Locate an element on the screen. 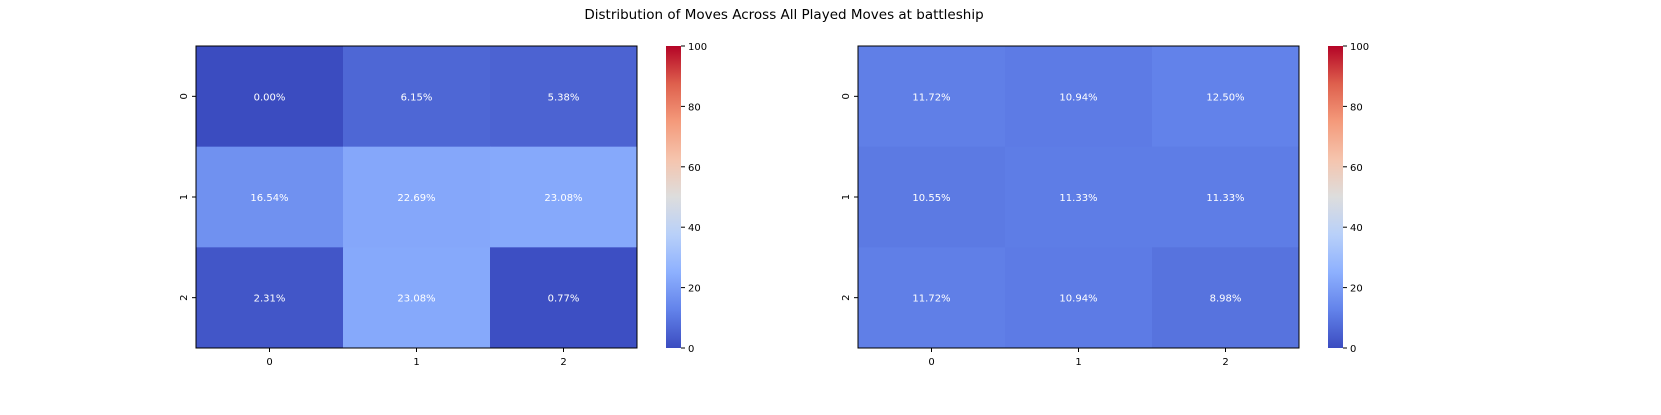  cell-label: 0.00% is located at coordinates (270, 97).